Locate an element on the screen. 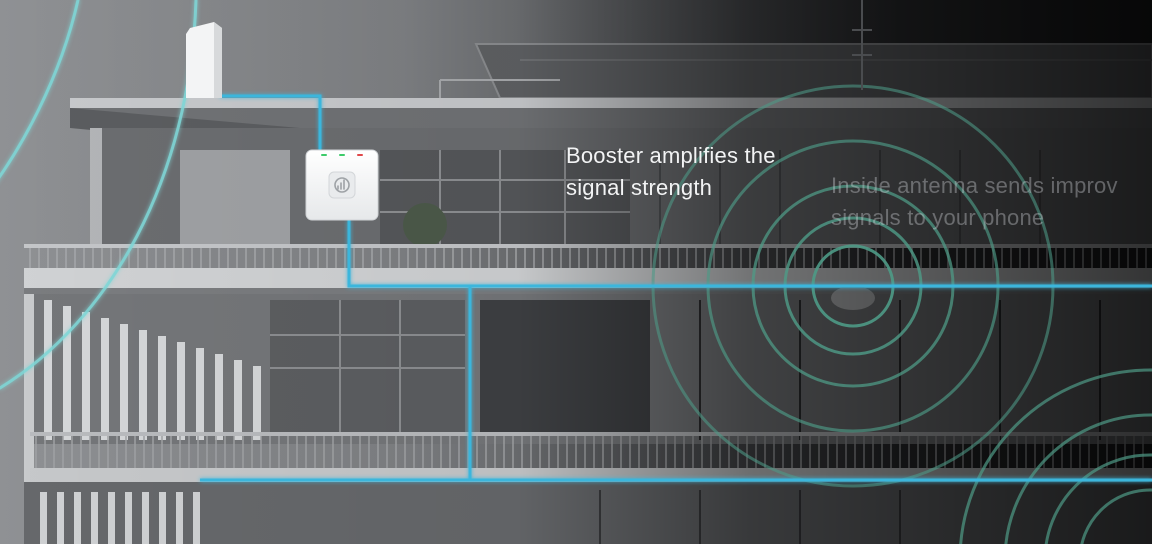 This screenshot has height=544, width=1152. booster-unit is located at coordinates (342, 185).